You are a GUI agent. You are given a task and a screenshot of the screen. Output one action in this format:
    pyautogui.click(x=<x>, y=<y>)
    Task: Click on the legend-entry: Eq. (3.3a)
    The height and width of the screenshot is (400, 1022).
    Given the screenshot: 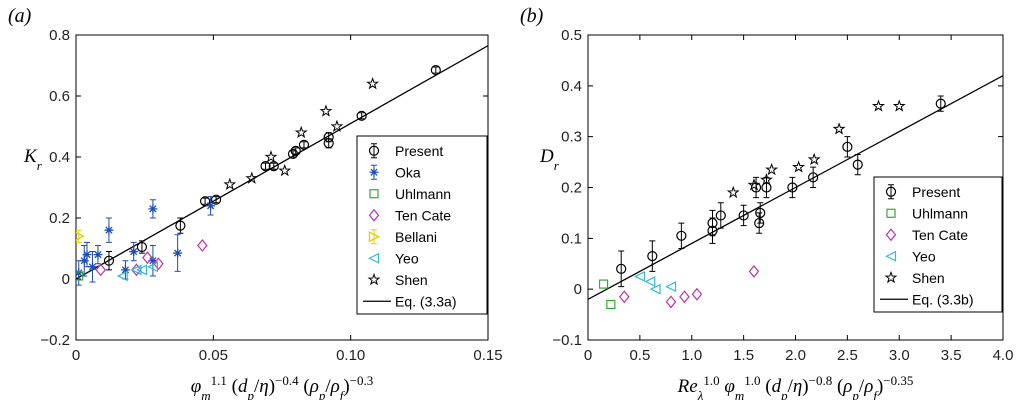 What is the action you would take?
    pyautogui.click(x=409, y=301)
    